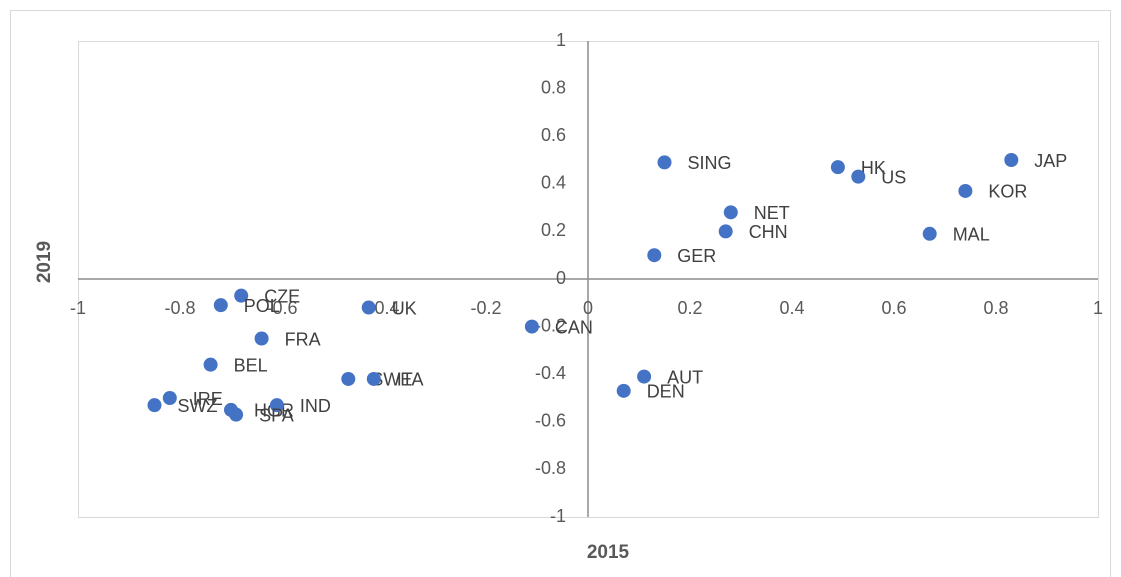 The height and width of the screenshot is (577, 1121). I want to click on point-label: FRA, so click(303, 339).